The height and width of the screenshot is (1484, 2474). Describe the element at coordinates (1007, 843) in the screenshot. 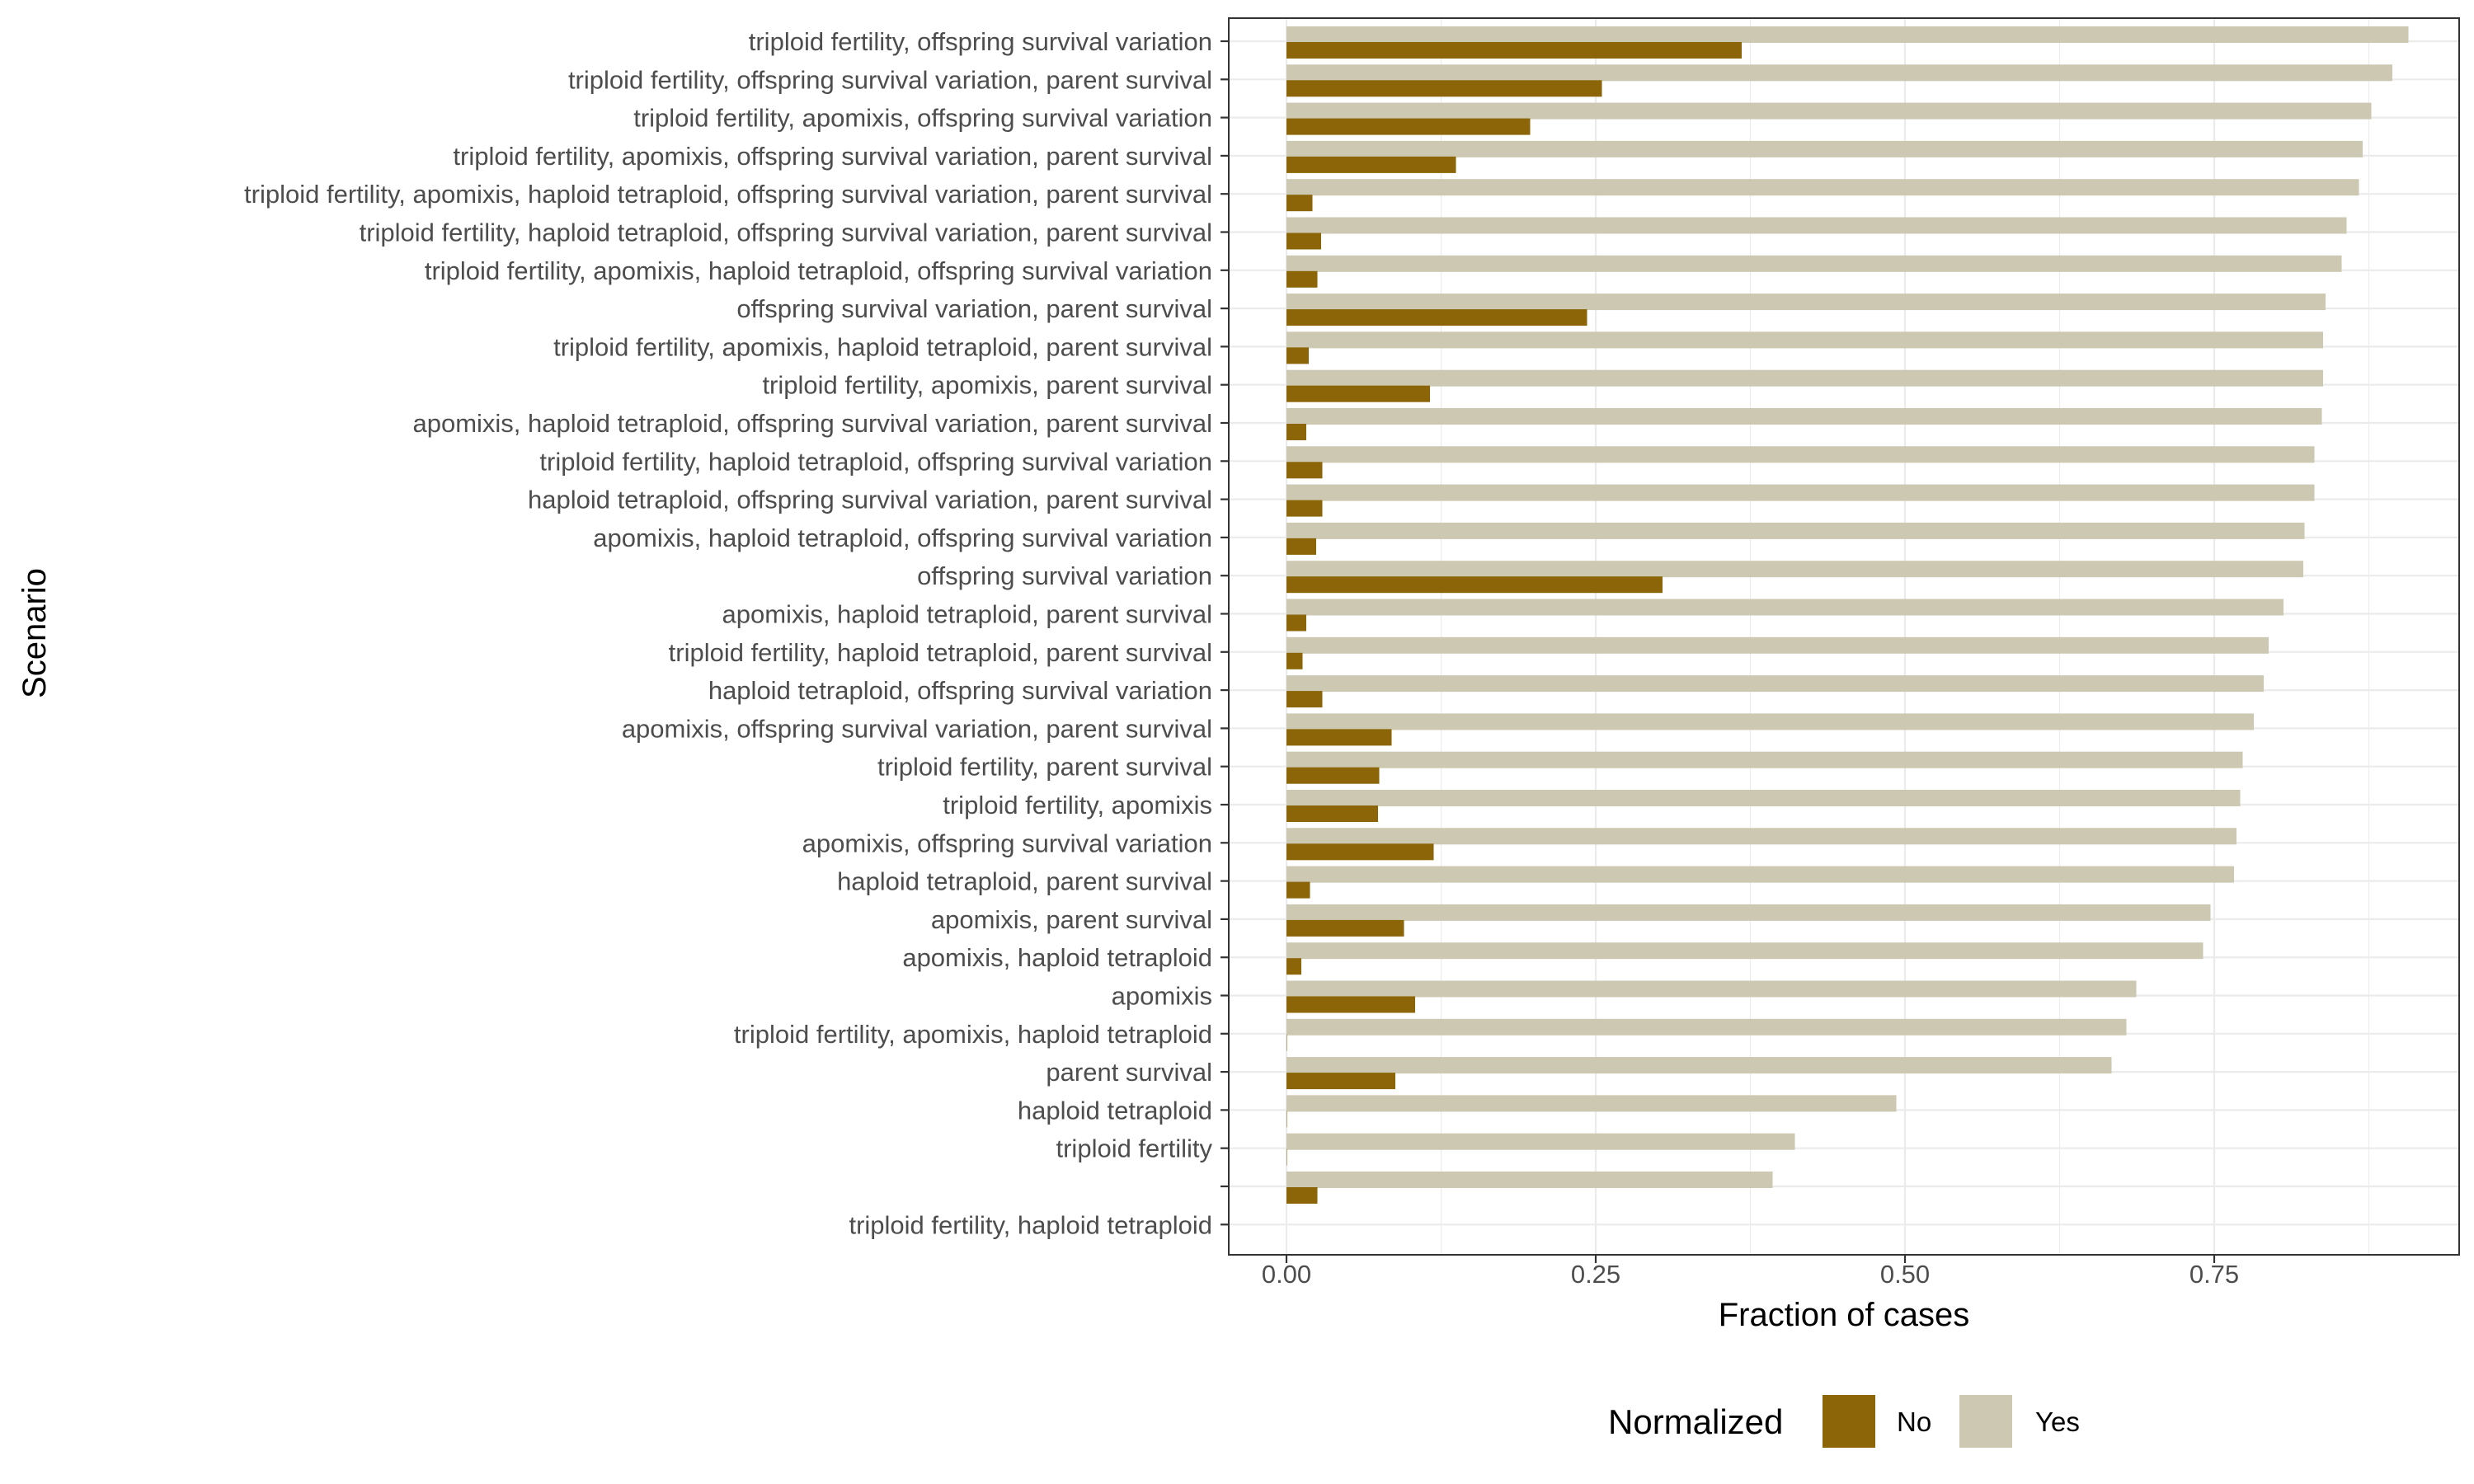

I see `y-tick-label: apomixis, offspring survival variation` at that location.